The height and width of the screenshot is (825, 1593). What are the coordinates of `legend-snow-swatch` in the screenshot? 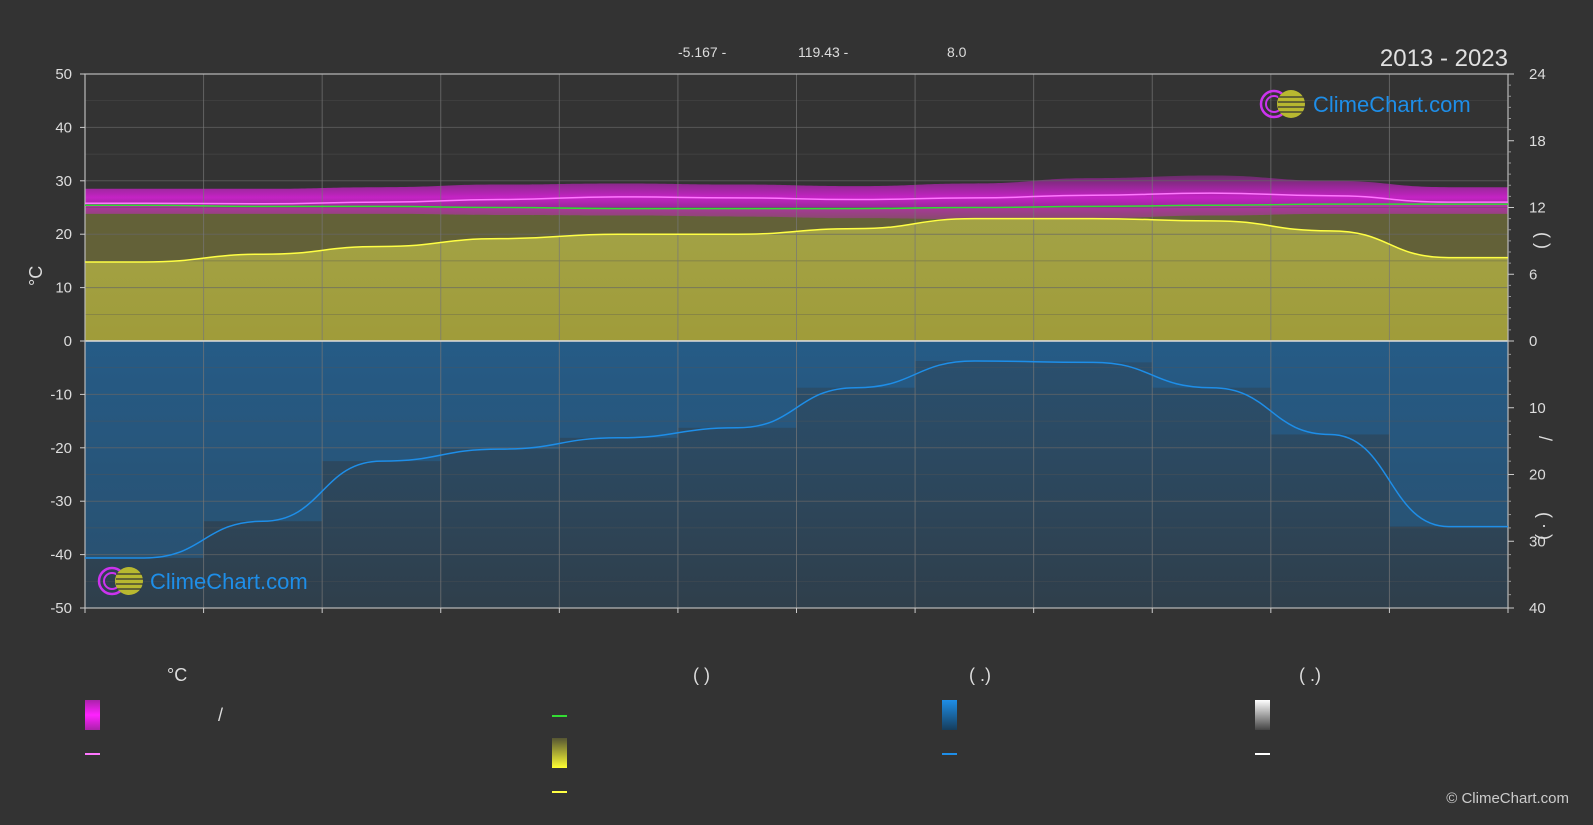 It's located at (1262, 715).